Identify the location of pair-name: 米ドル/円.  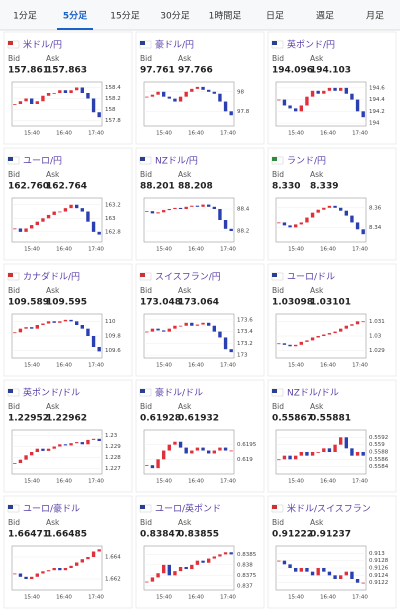
(42, 45).